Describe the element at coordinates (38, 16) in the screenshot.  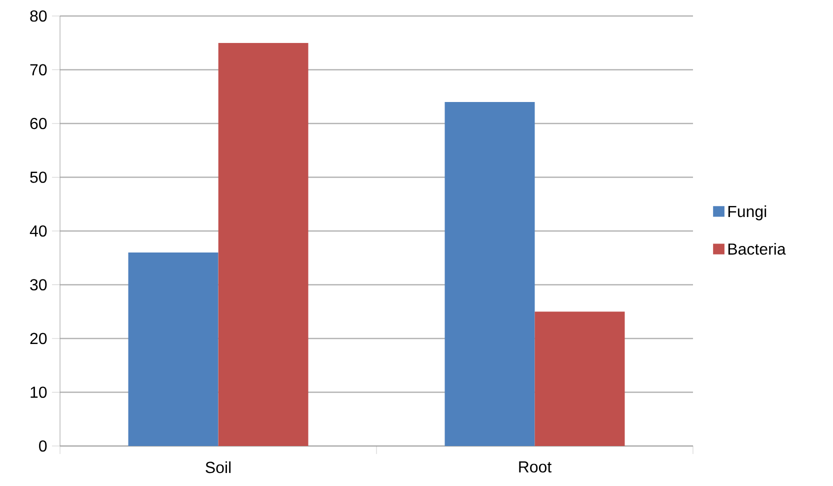
I see `y-tick-label: 80` at that location.